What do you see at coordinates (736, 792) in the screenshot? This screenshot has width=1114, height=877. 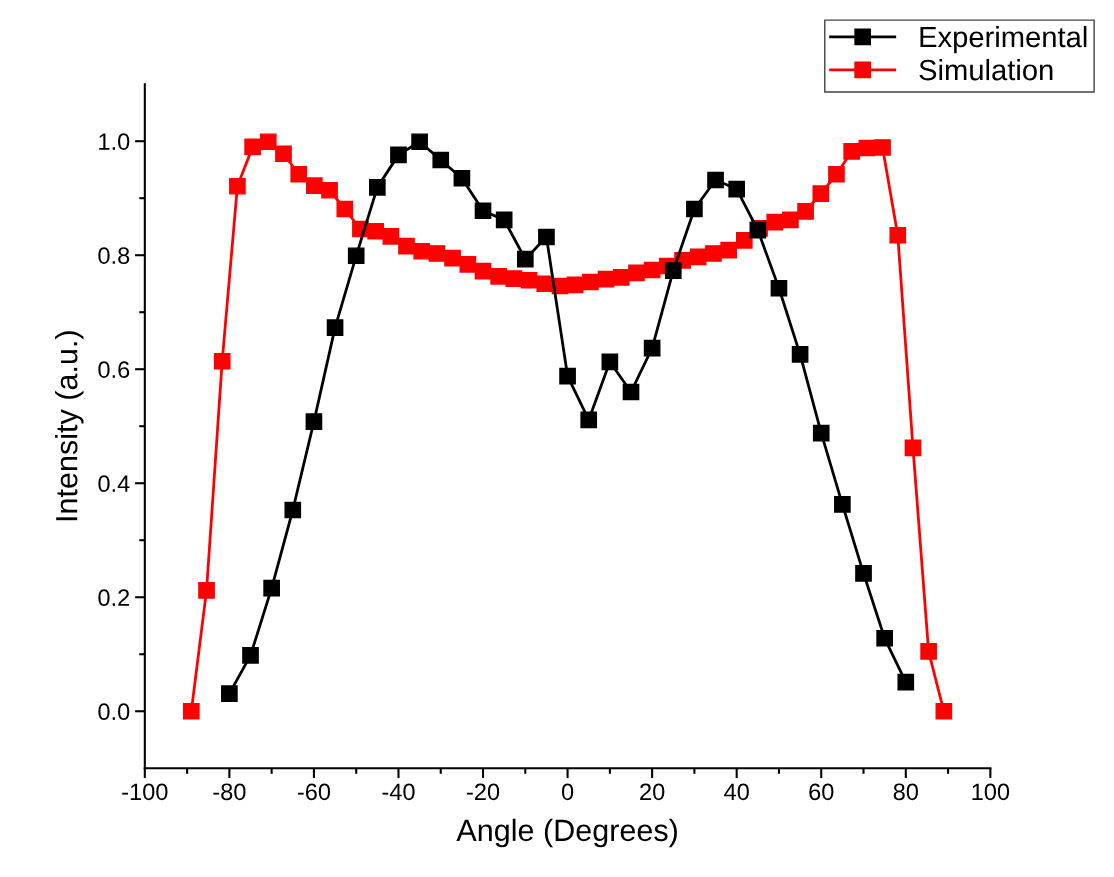 I see `x-tick-label: 40` at bounding box center [736, 792].